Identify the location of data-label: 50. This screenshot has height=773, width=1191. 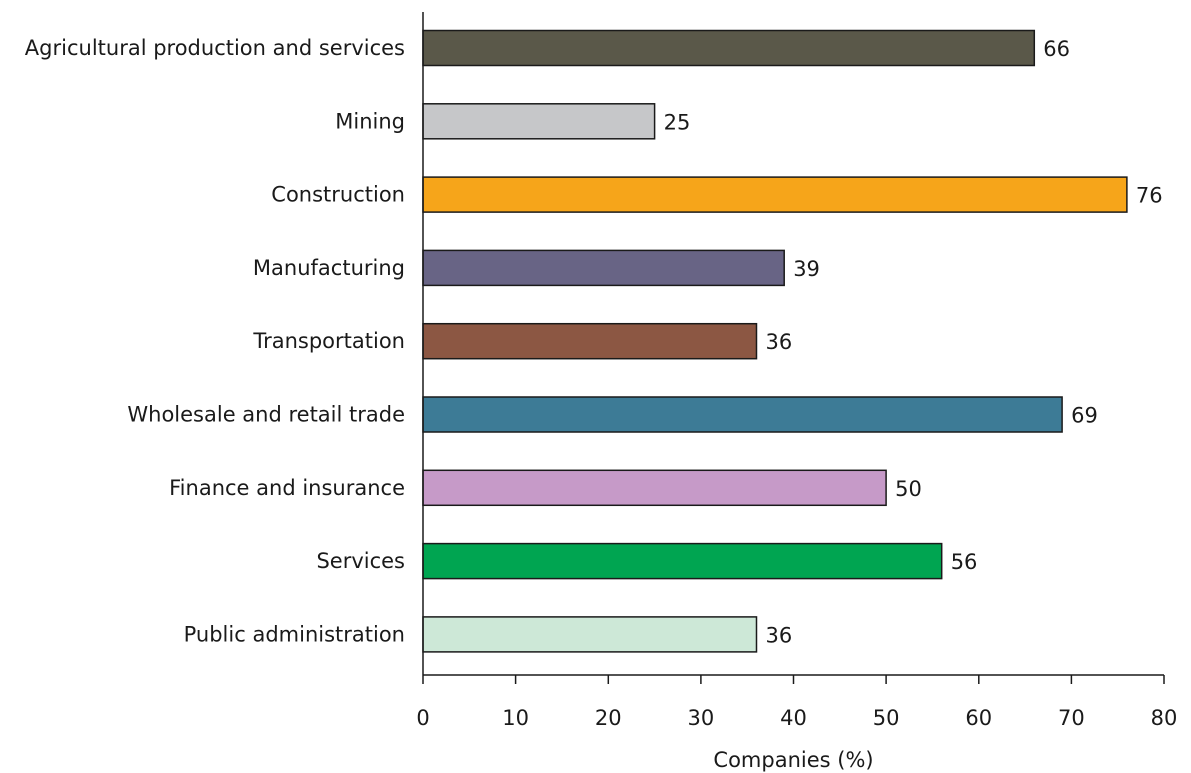
(908, 489).